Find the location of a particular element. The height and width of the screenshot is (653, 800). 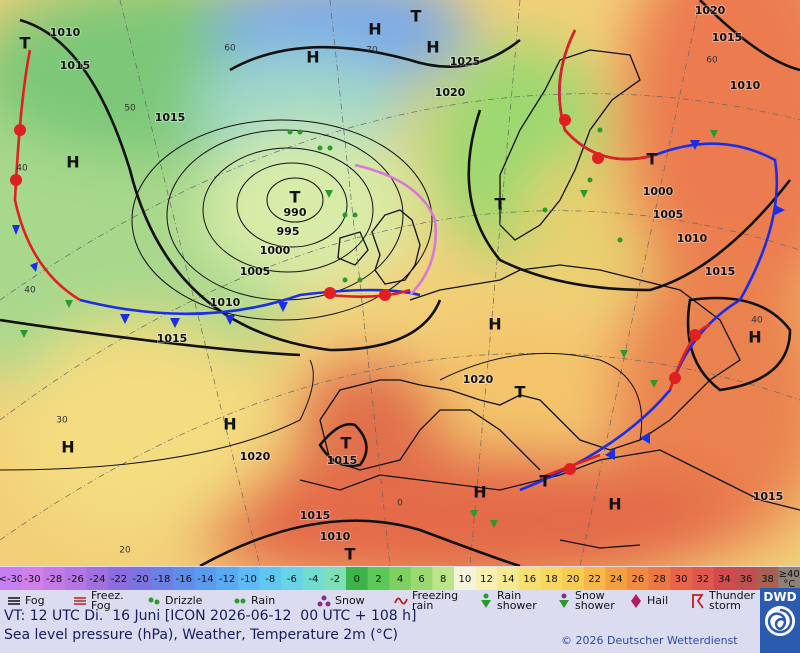

color-label: 38 is located at coordinates (767, 579).